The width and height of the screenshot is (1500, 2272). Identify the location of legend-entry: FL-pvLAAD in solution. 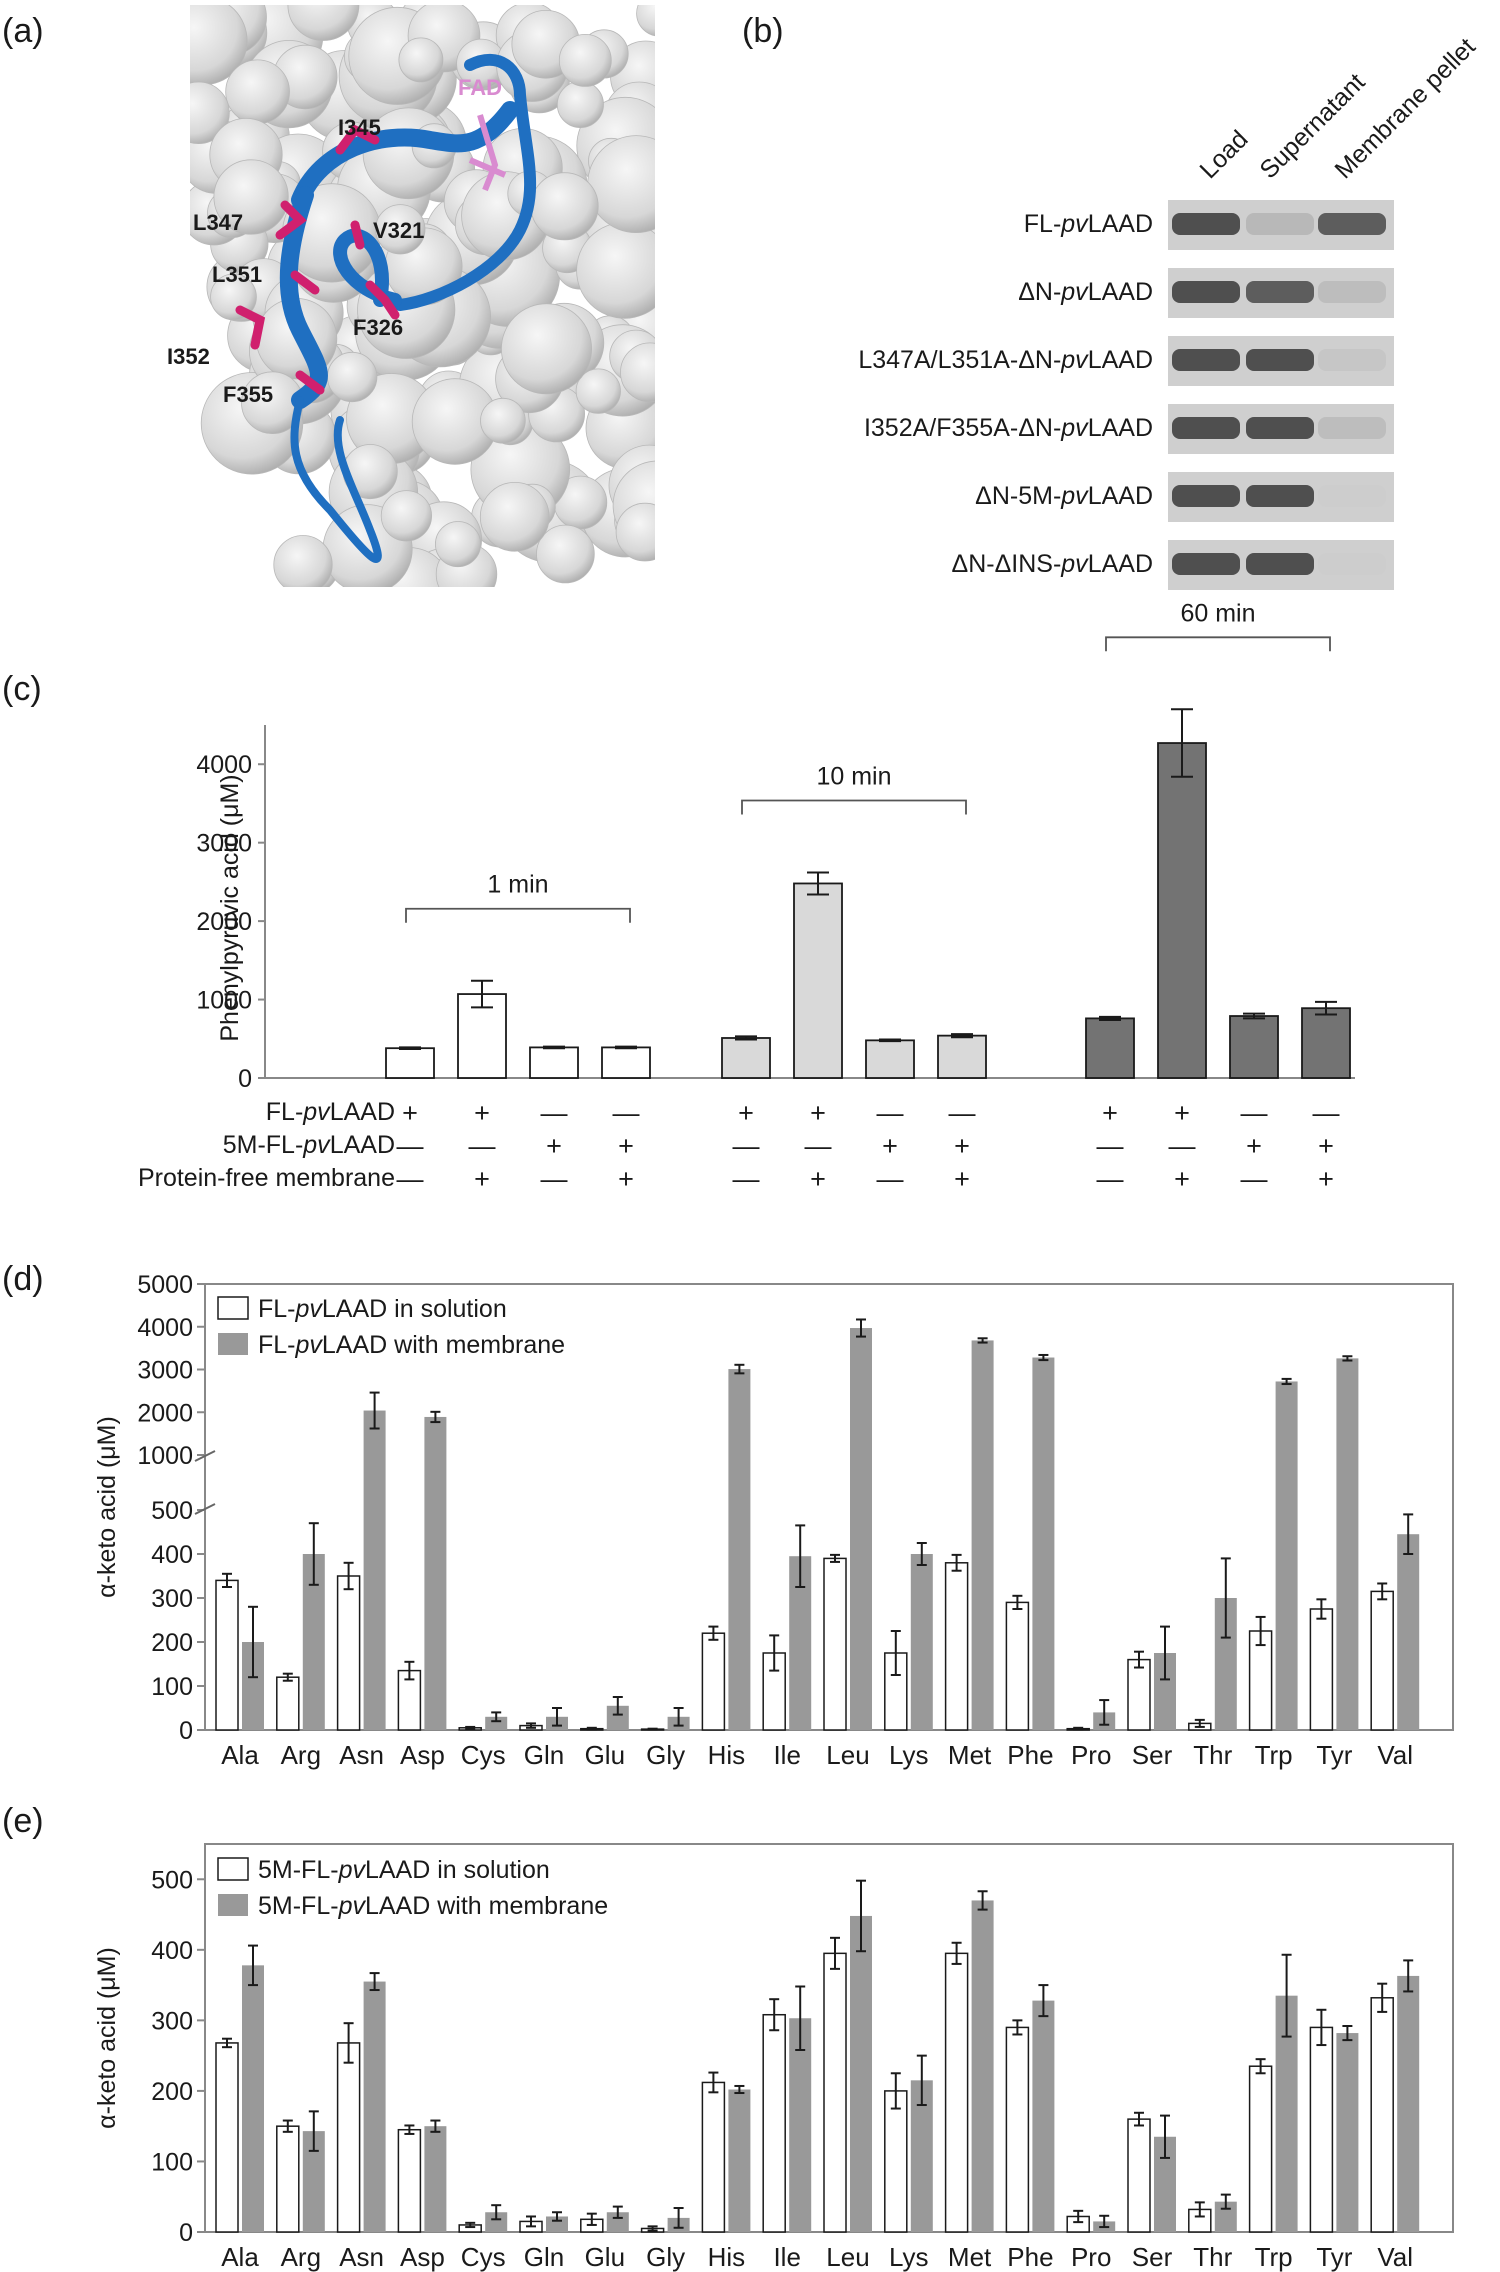
(382, 1309).